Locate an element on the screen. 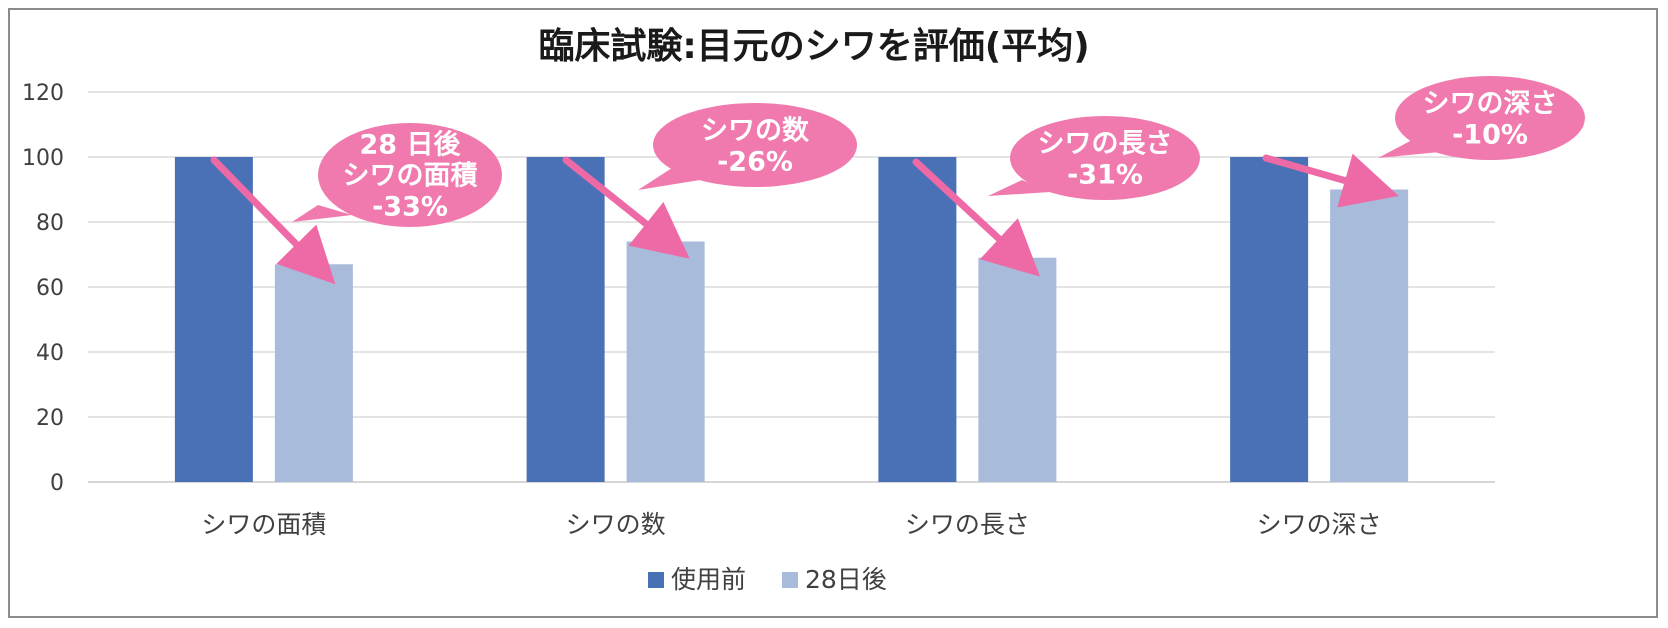 Image resolution: width=1668 pixels, height=628 pixels. legend-label: 28日後 is located at coordinates (846, 579).